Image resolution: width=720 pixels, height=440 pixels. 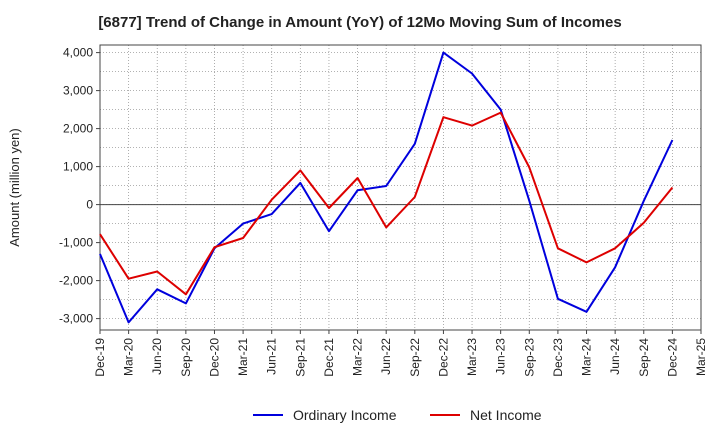 I want to click on x-tick-label: Mar-20, so click(x=129, y=357).